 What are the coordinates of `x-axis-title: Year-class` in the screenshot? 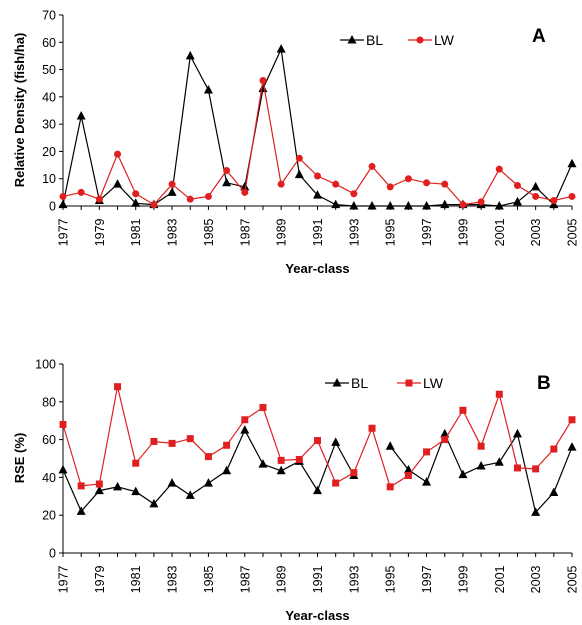 It's located at (317, 268).